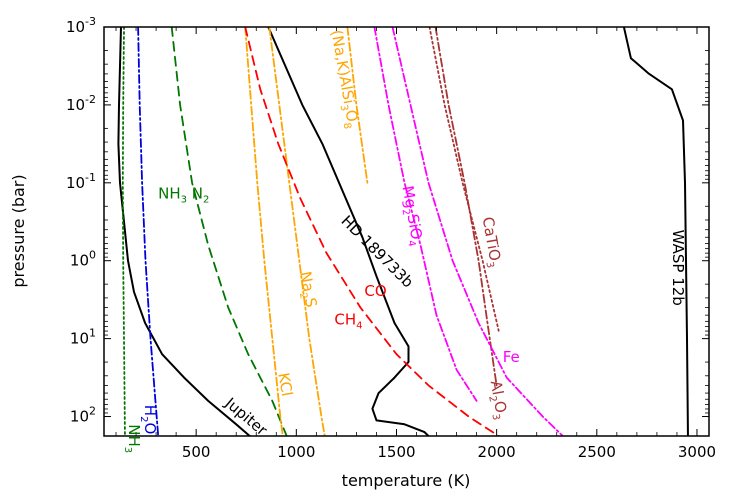 This screenshot has width=747, height=498. What do you see at coordinates (678, 268) in the screenshot?
I see `label-wasp: WASP 12b` at bounding box center [678, 268].